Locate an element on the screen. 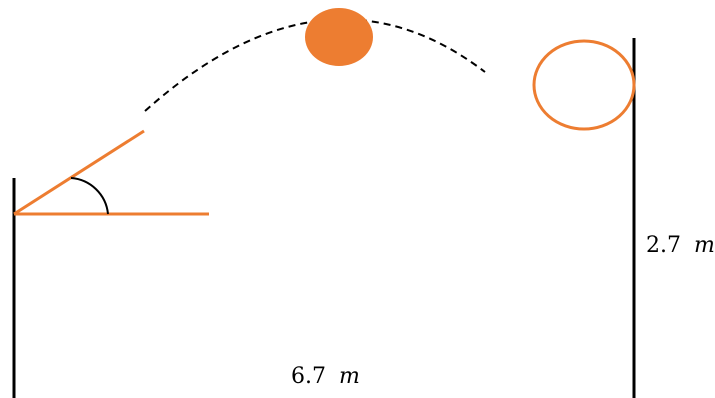 The image size is (715, 398). height-label: 2.7 m is located at coordinates (680, 245).